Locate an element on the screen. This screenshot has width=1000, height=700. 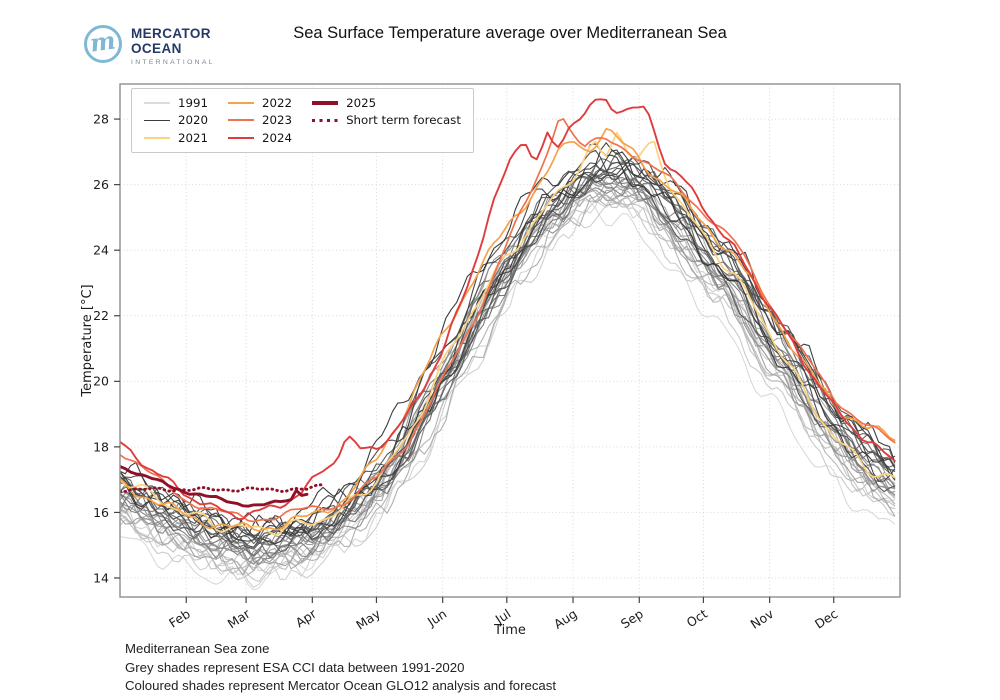
series-2025-line is located at coordinates (214, 486).